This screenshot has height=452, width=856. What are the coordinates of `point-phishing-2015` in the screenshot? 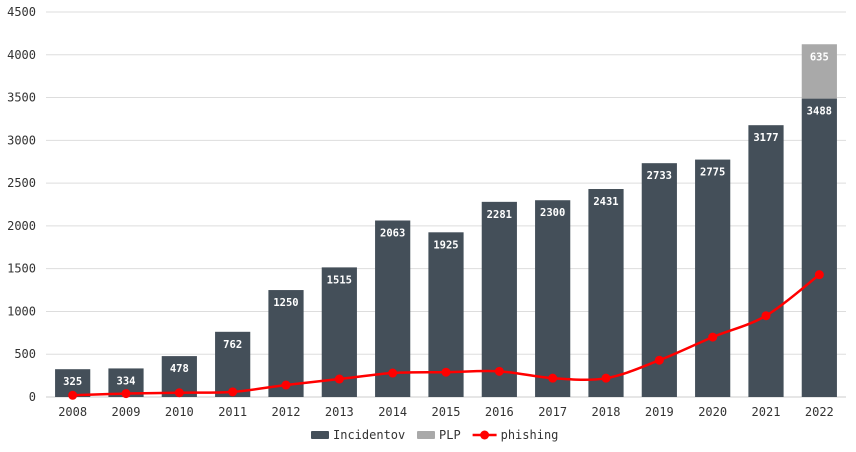 It's located at (446, 372).